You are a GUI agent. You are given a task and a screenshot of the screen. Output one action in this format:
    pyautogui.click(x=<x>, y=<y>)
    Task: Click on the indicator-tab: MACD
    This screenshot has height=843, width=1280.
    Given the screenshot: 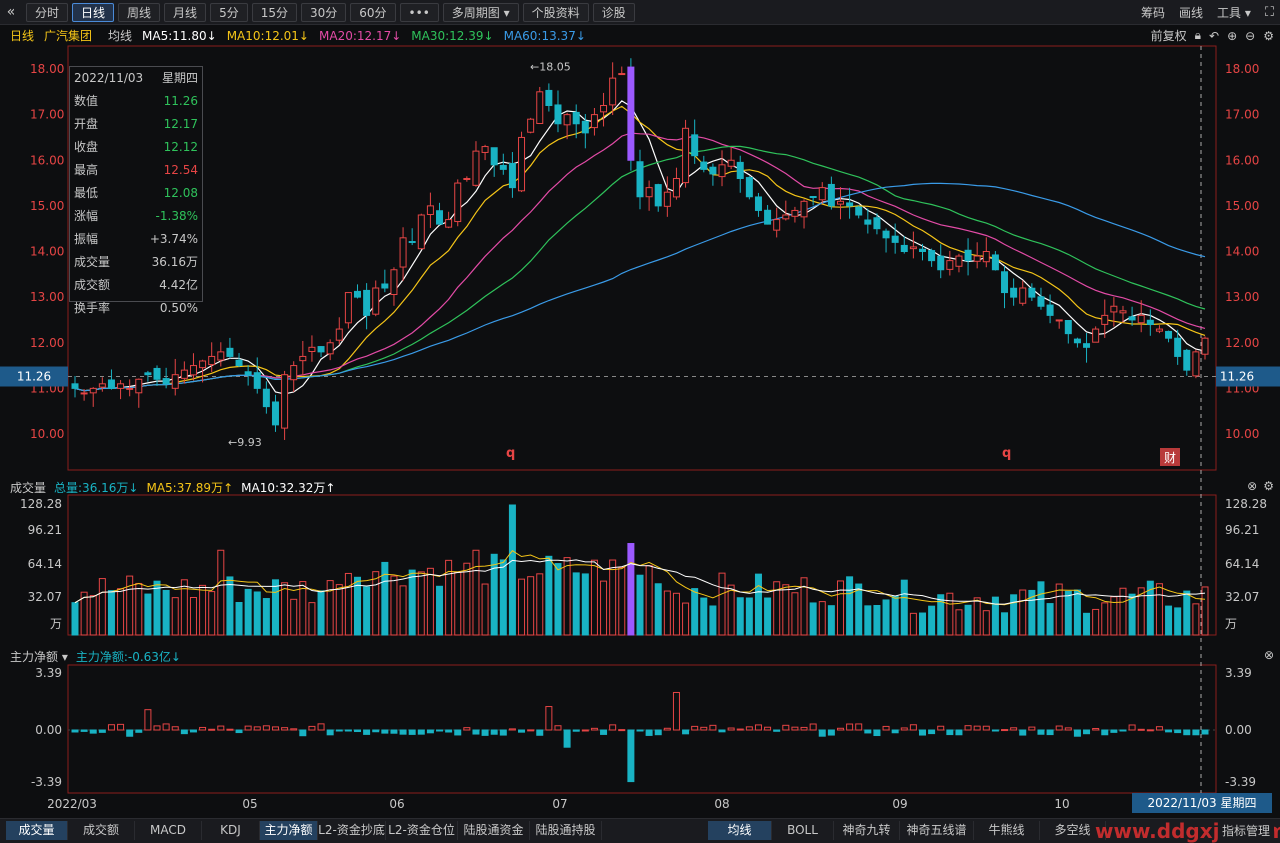 What is the action you would take?
    pyautogui.click(x=168, y=830)
    